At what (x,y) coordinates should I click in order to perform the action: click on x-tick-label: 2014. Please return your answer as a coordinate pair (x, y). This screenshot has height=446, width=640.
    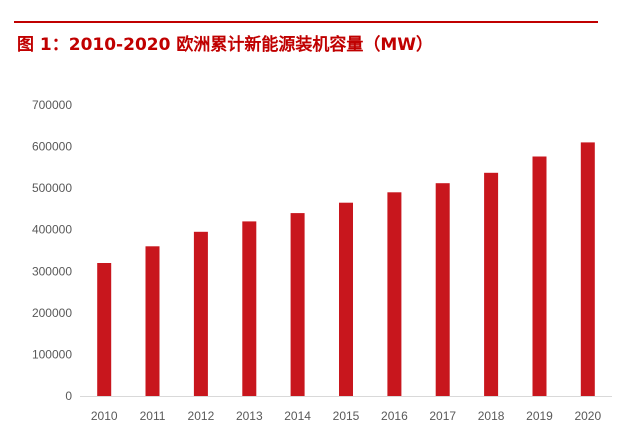
    Looking at the image, I should click on (297, 416).